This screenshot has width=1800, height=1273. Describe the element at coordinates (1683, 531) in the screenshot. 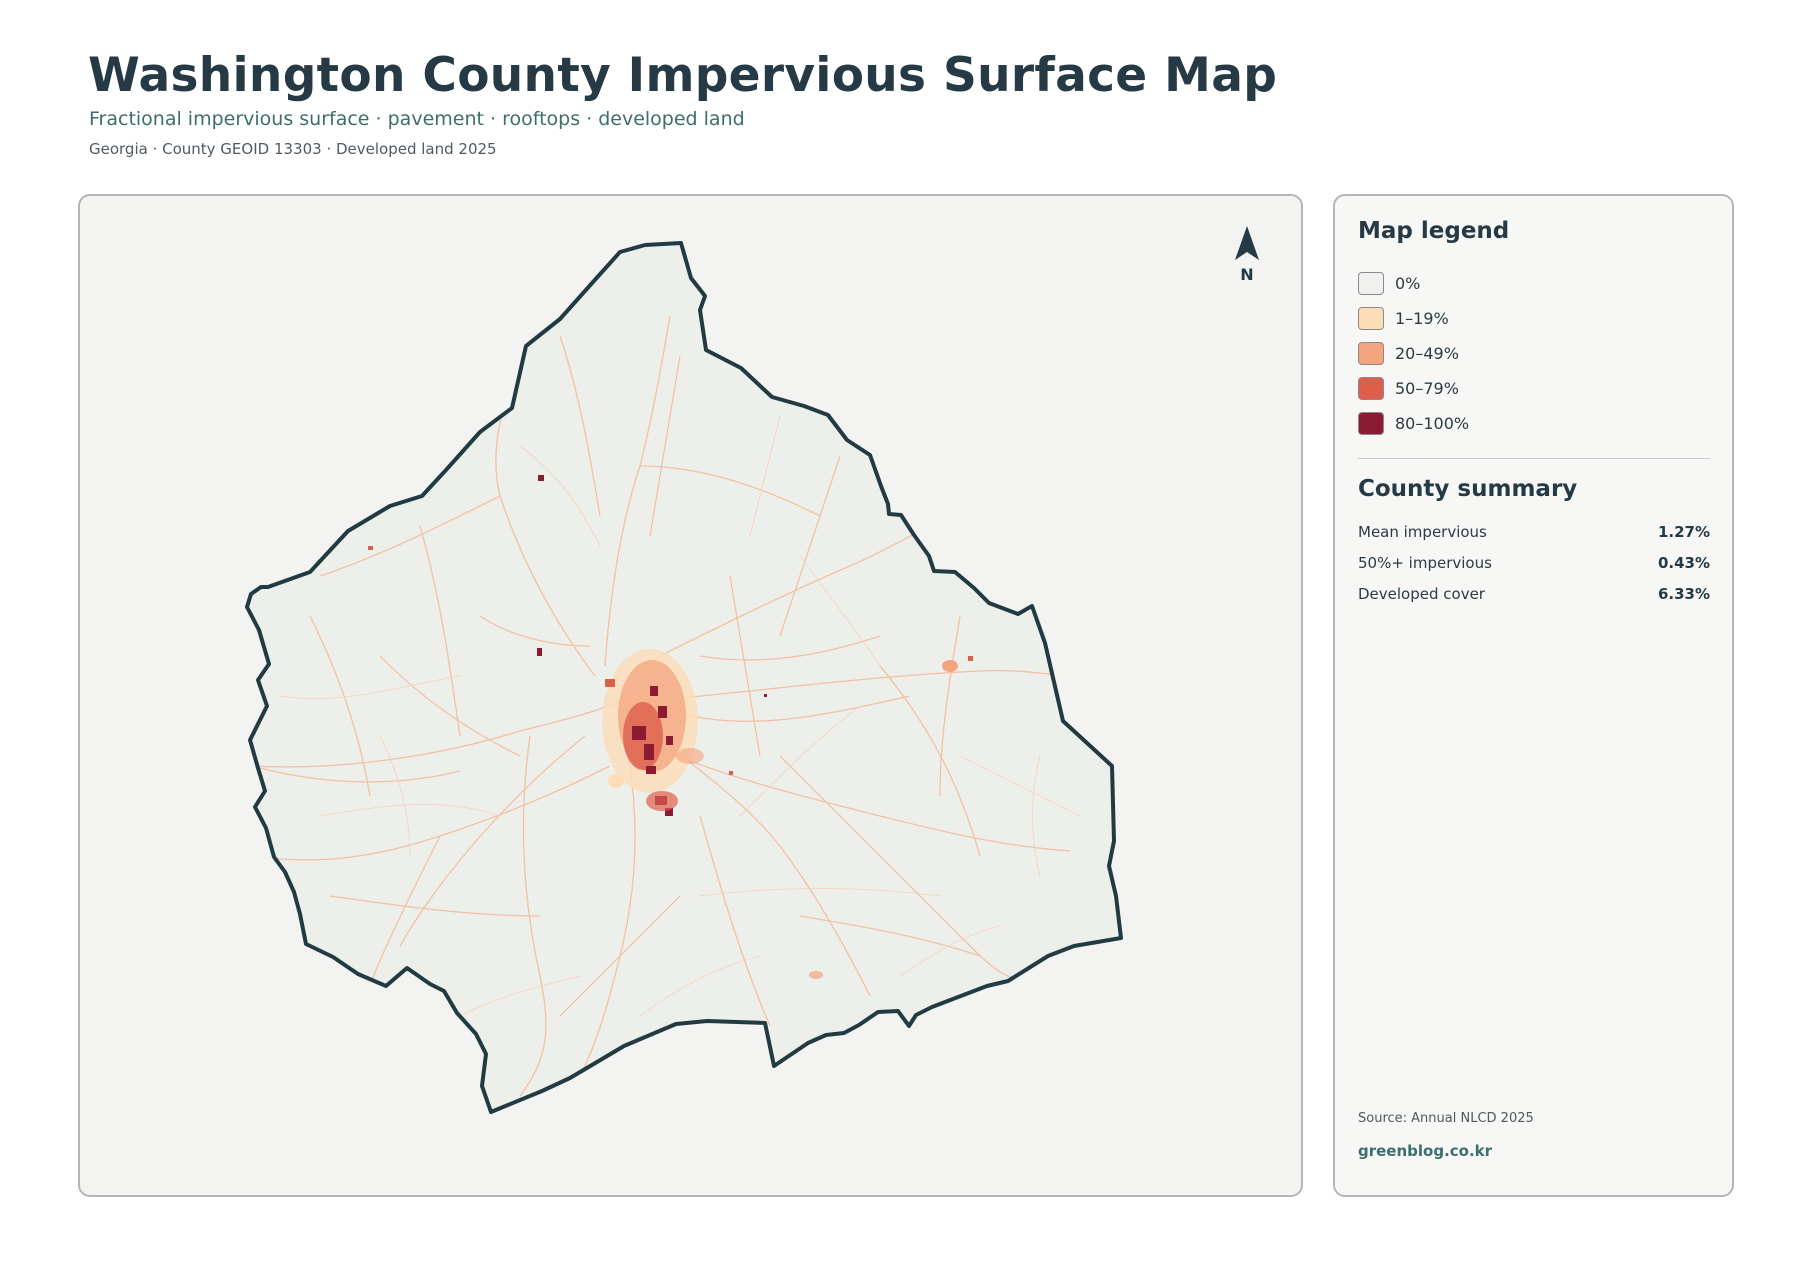

I see `summary-value: 1.27%` at that location.